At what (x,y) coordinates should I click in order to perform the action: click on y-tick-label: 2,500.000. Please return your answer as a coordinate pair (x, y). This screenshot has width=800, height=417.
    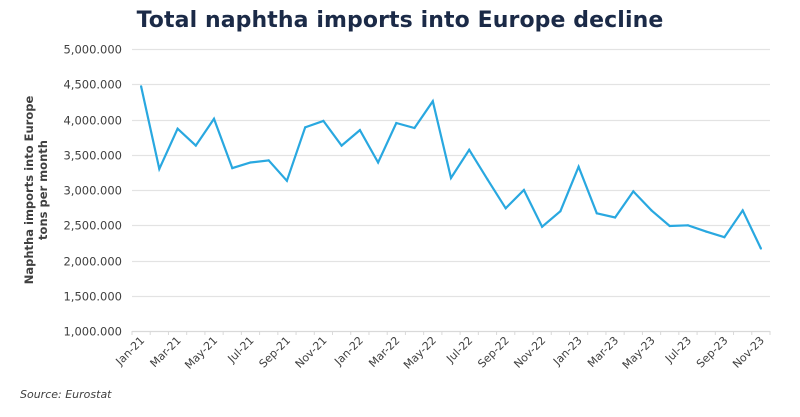
    Looking at the image, I should click on (92, 226).